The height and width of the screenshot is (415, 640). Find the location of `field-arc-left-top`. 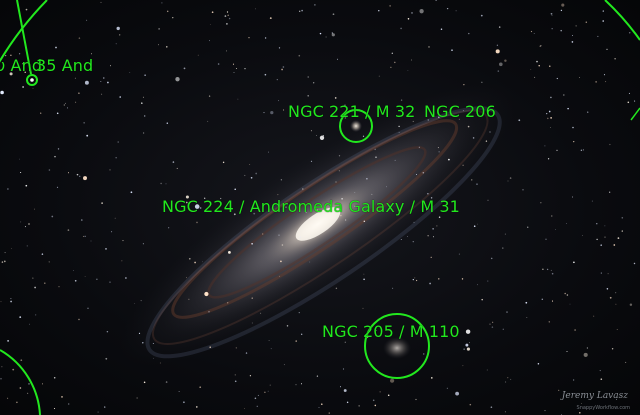

field-arc-left-top is located at coordinates (24, 31).